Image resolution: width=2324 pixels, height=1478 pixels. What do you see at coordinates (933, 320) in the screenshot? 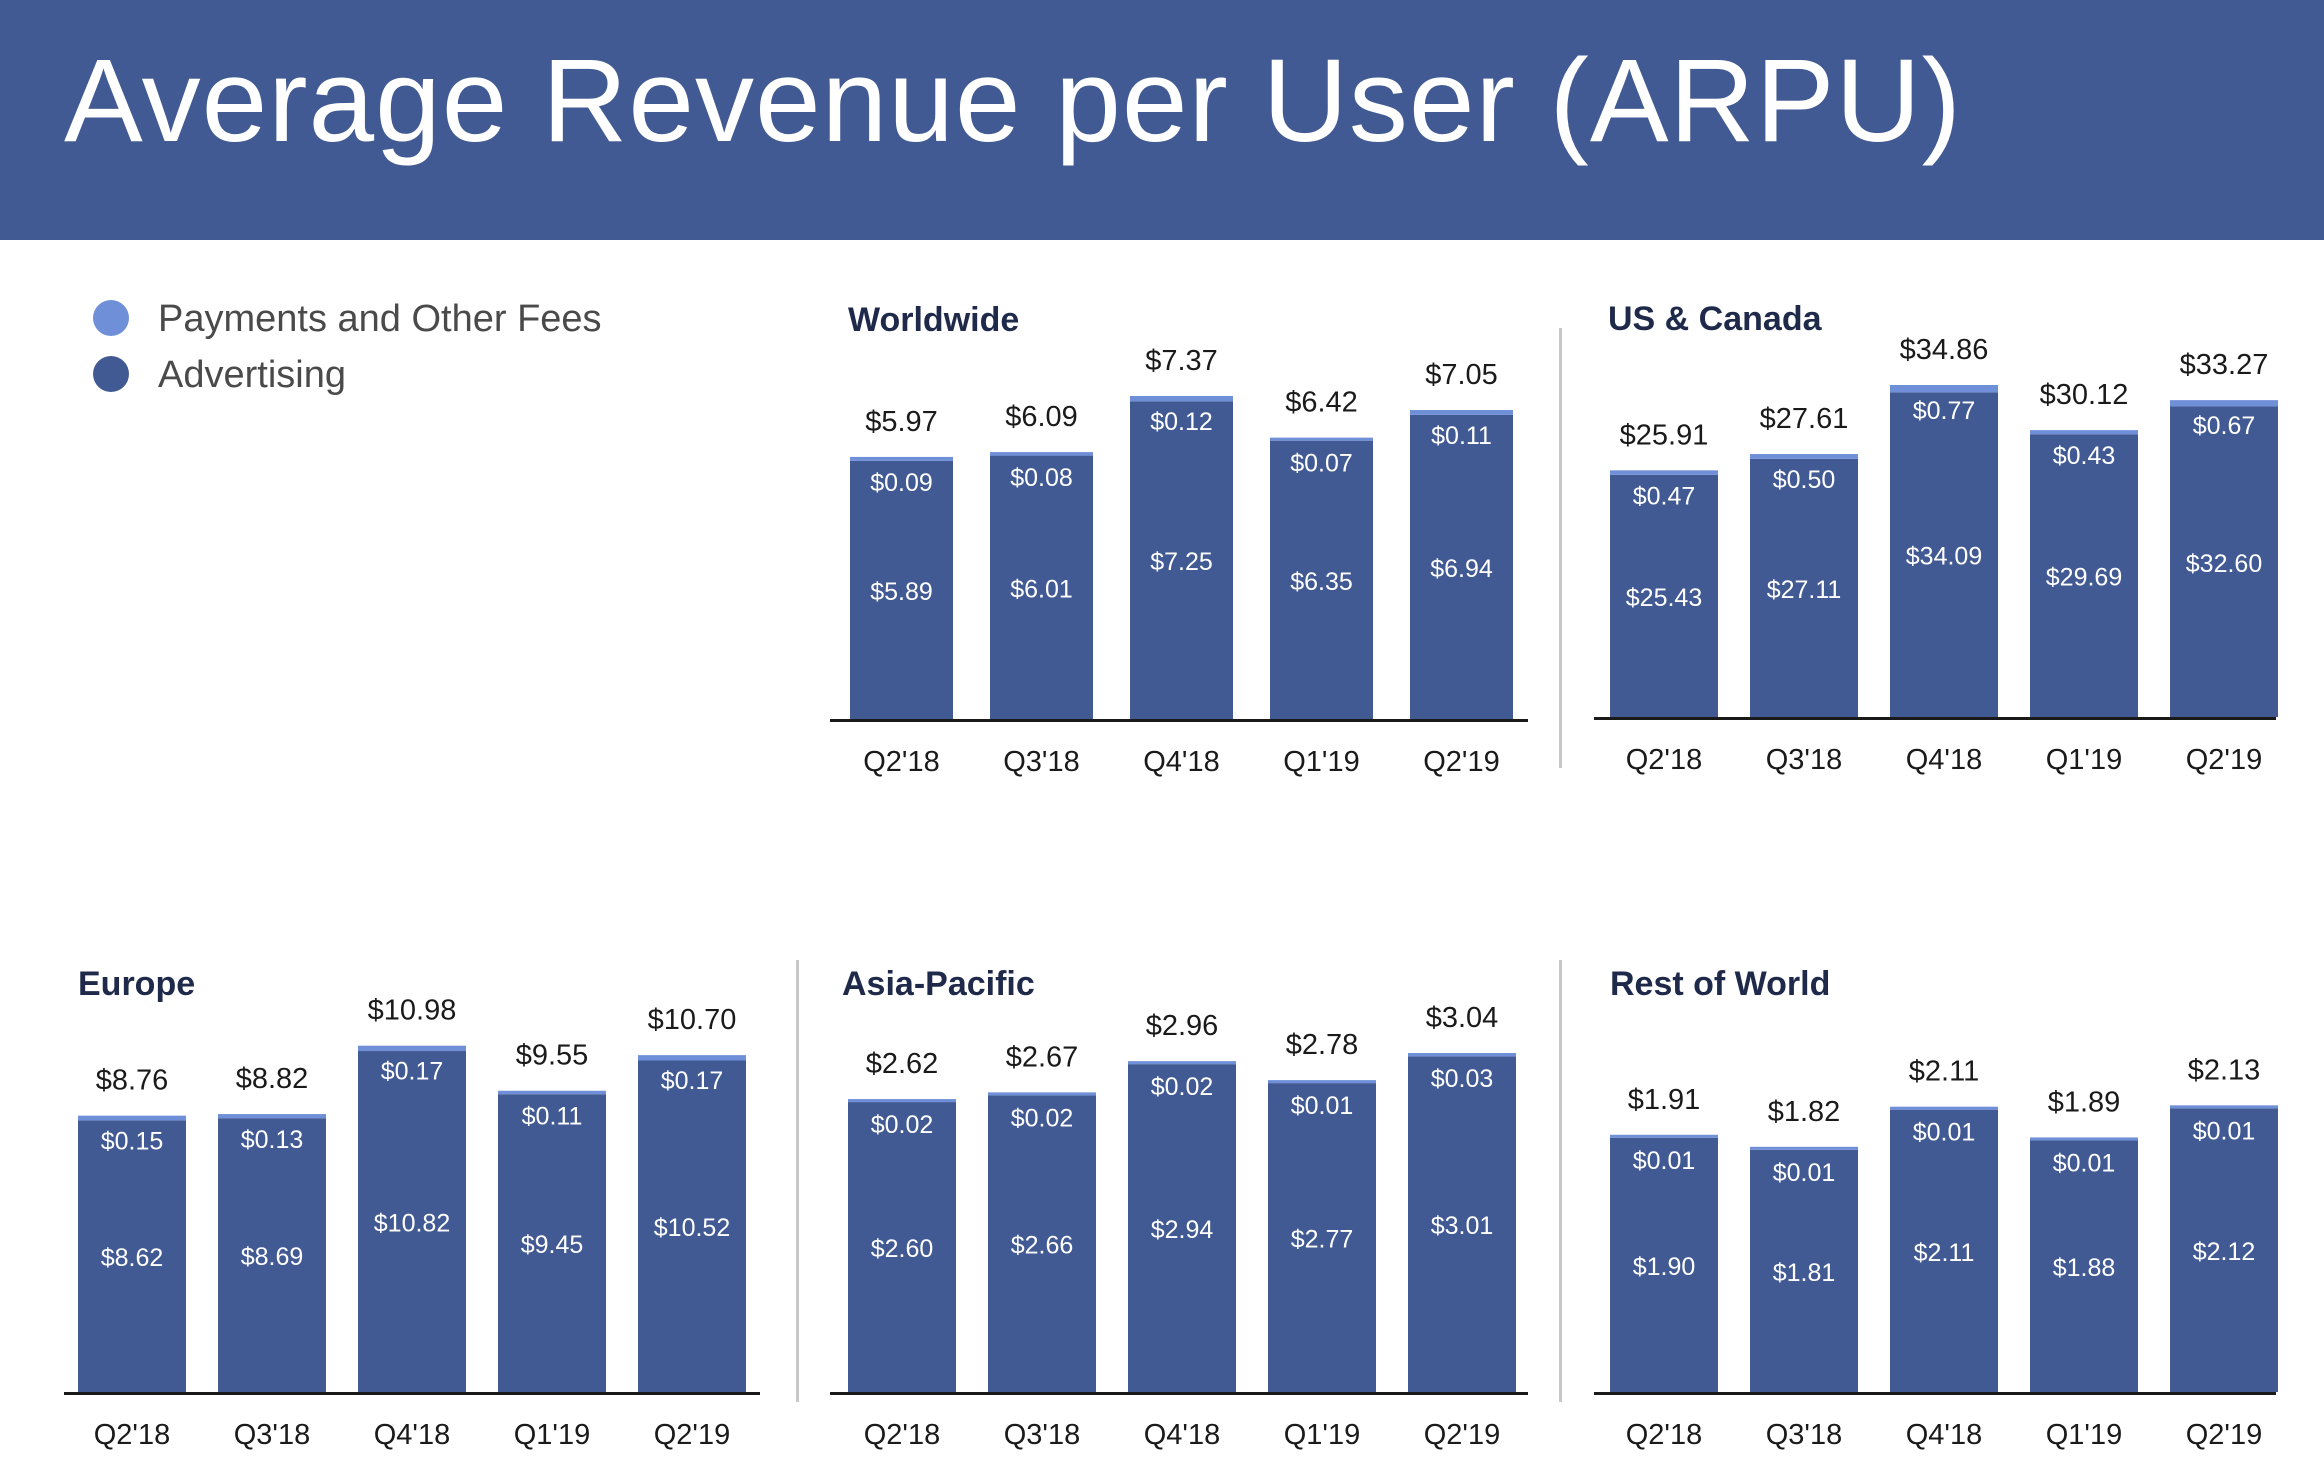
I see `worldwide-chart-title: Worldwide` at bounding box center [933, 320].